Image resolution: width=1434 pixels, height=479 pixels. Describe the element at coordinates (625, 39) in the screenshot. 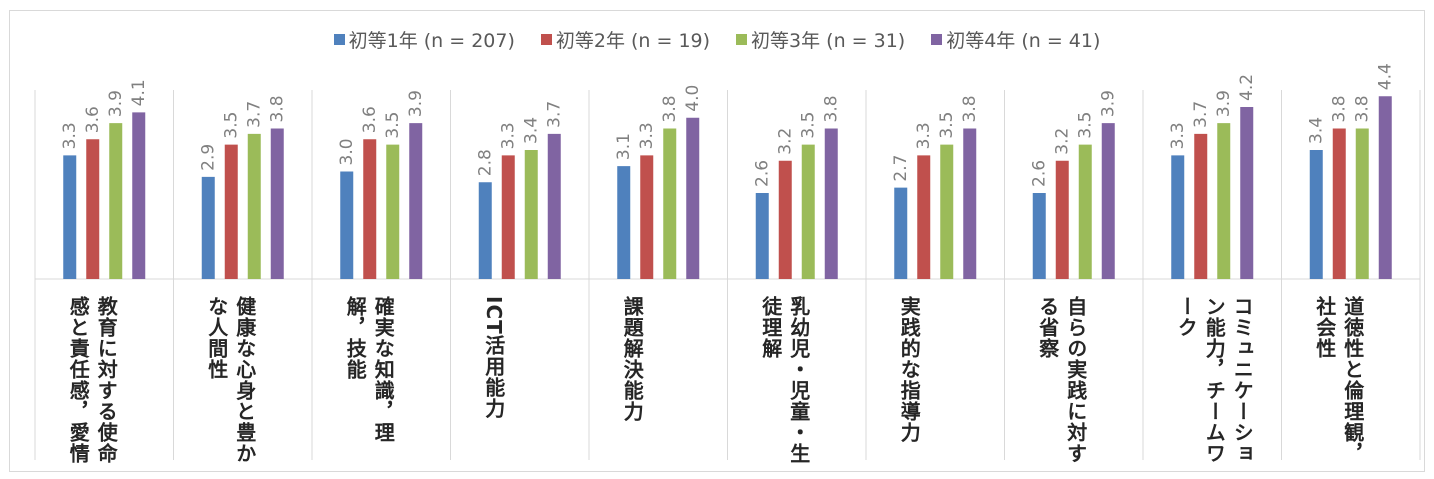

I see `legend-item: 初等2年 (n = 19)` at that location.